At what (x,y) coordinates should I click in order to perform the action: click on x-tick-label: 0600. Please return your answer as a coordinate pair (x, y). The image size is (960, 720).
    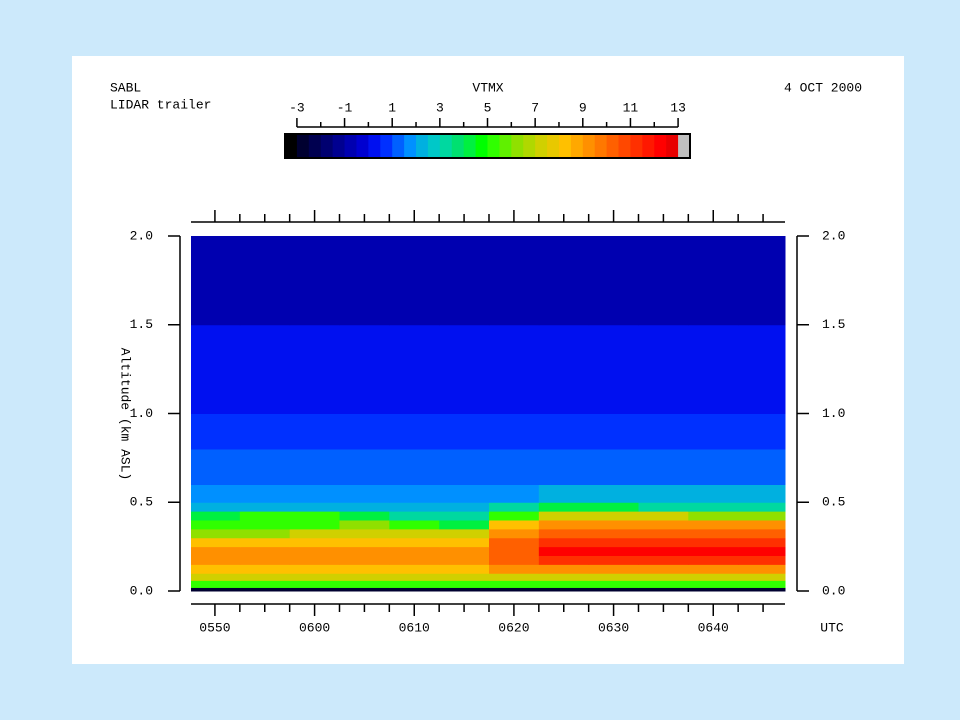
    Looking at the image, I should click on (314, 627).